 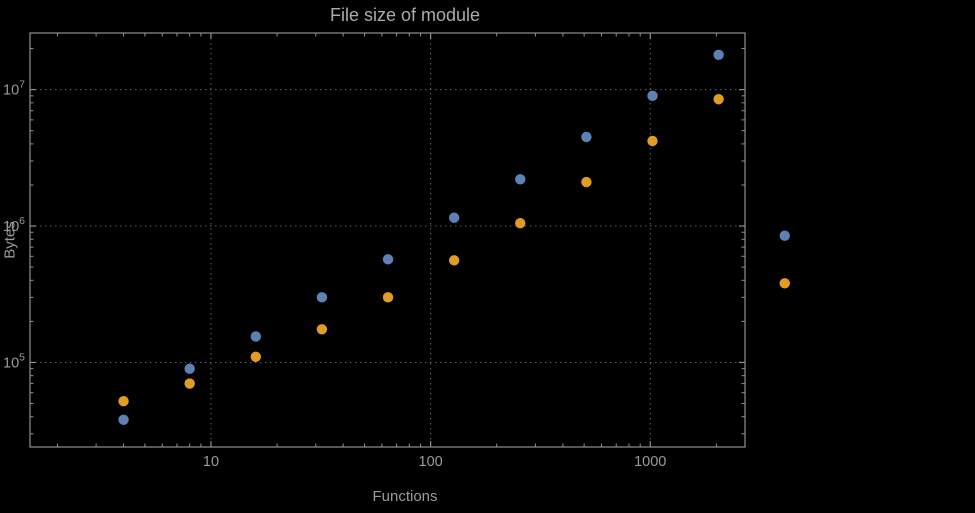 I want to click on y-tick-label: 10⁶, so click(x=14, y=225).